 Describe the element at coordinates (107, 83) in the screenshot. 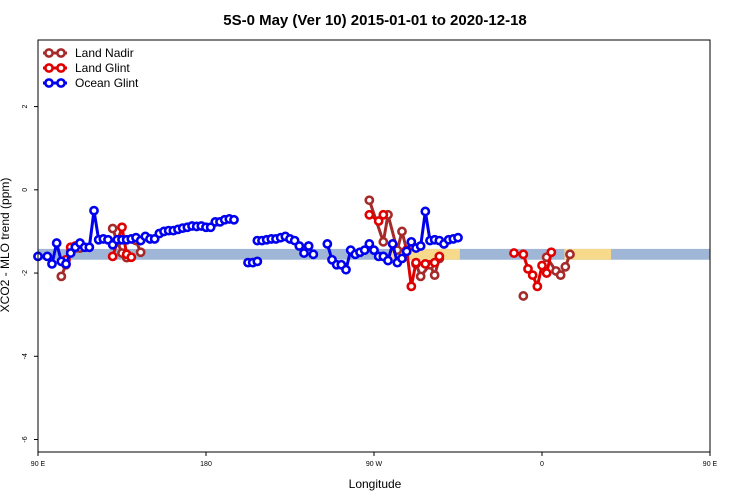

I see `legend-label: Ocean Glint` at that location.